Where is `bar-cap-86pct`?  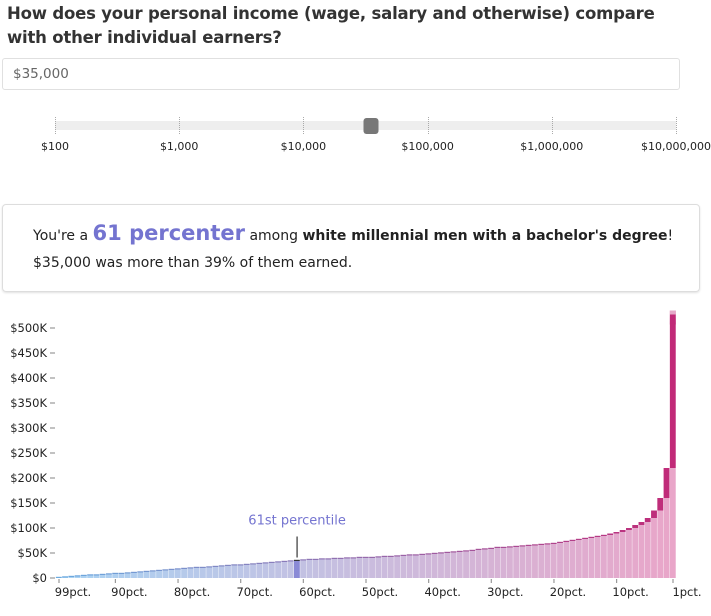 bar-cap-86pct is located at coordinates (140, 572).